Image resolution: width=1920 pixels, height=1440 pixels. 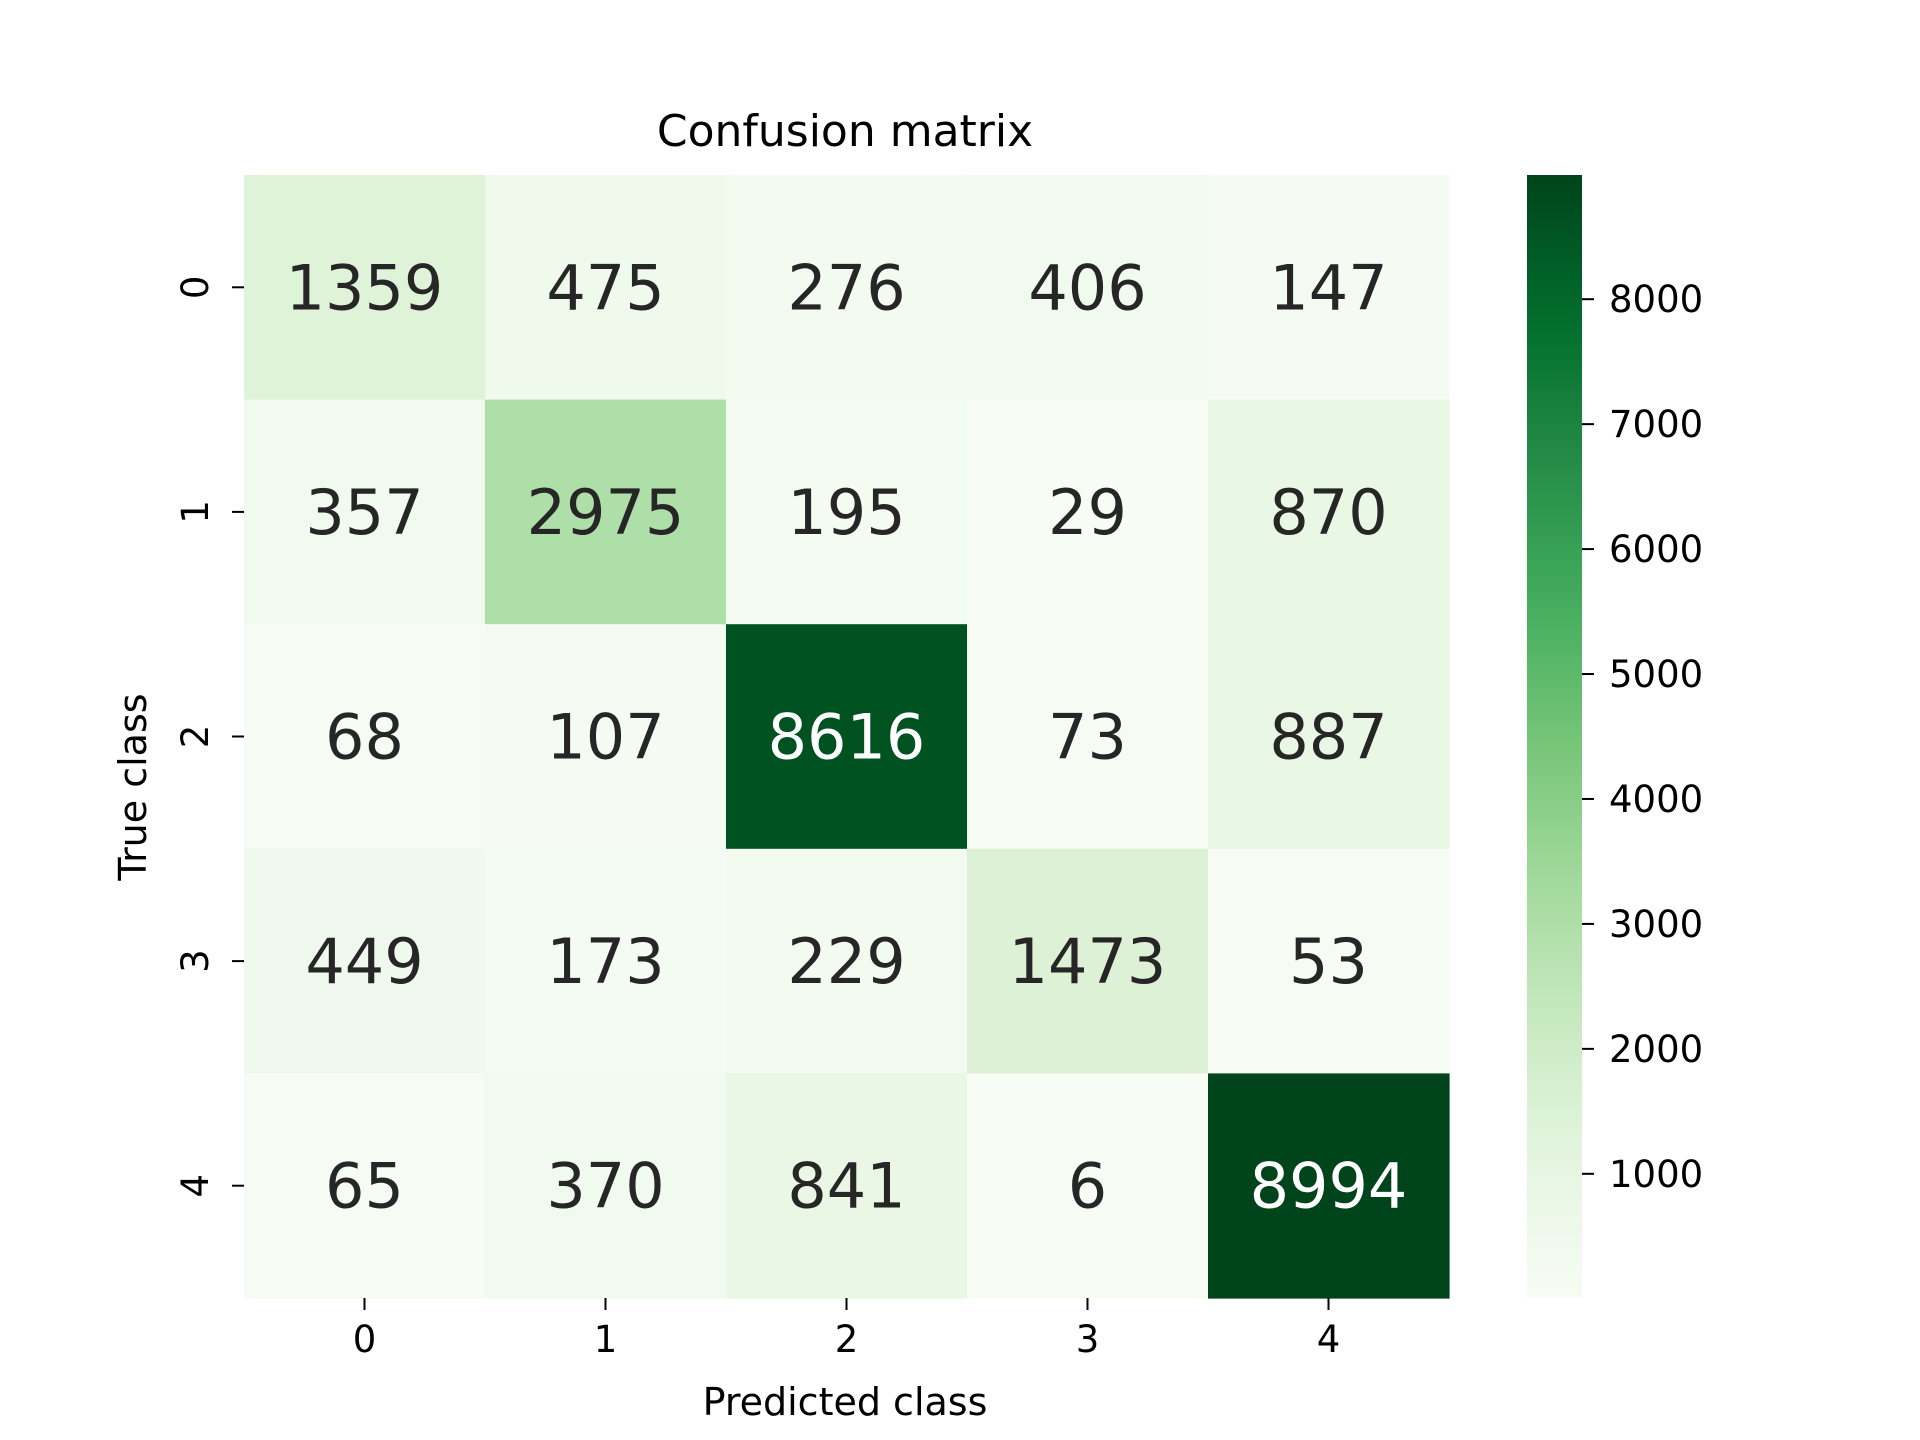 What do you see at coordinates (1656, 674) in the screenshot?
I see `colorbar-tick-label-5000: 5000` at bounding box center [1656, 674].